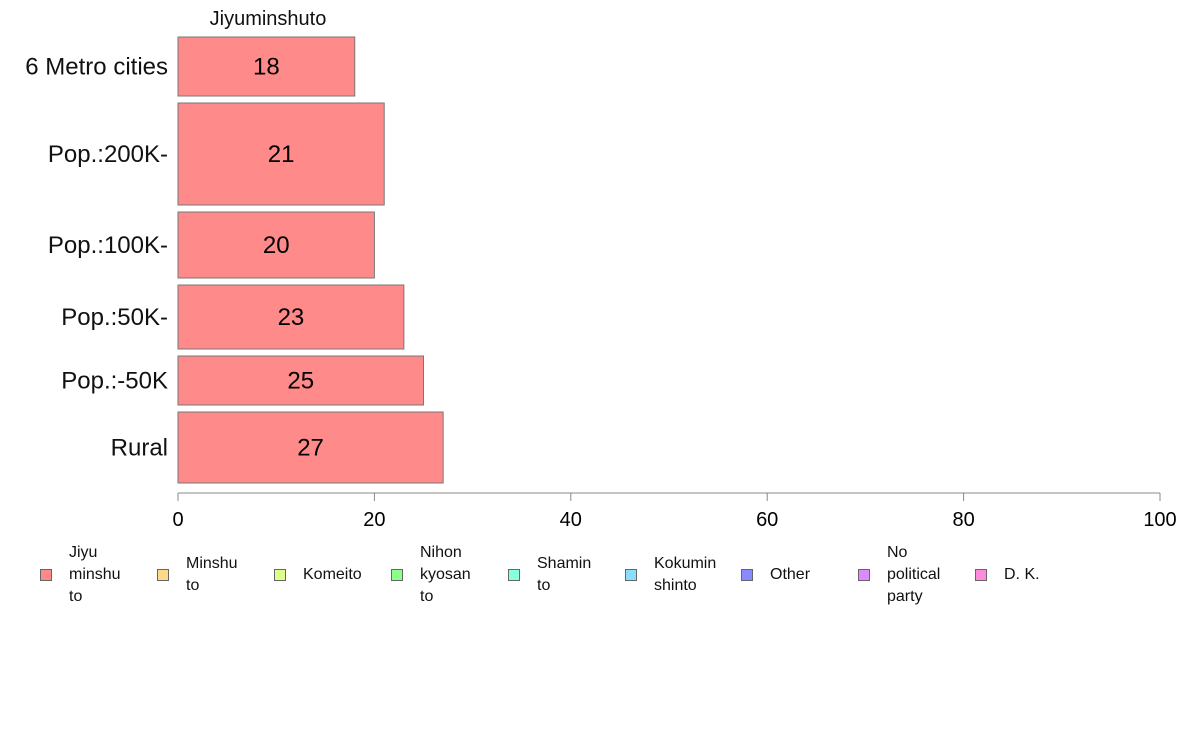  What do you see at coordinates (96, 67) in the screenshot?
I see `category-label: 6 Metro cities` at bounding box center [96, 67].